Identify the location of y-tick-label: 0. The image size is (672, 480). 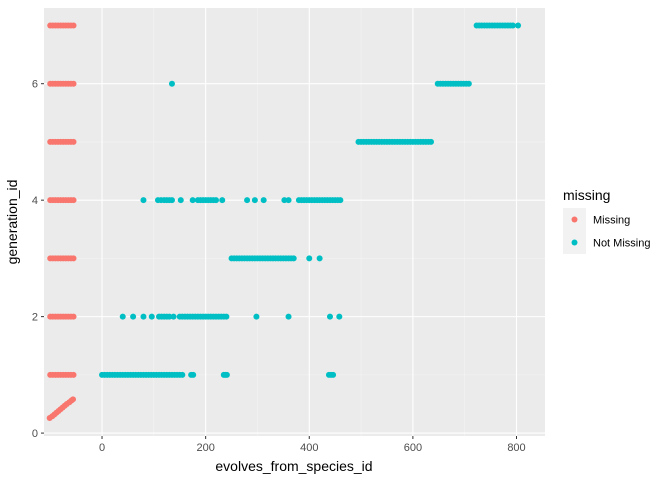
(35, 434).